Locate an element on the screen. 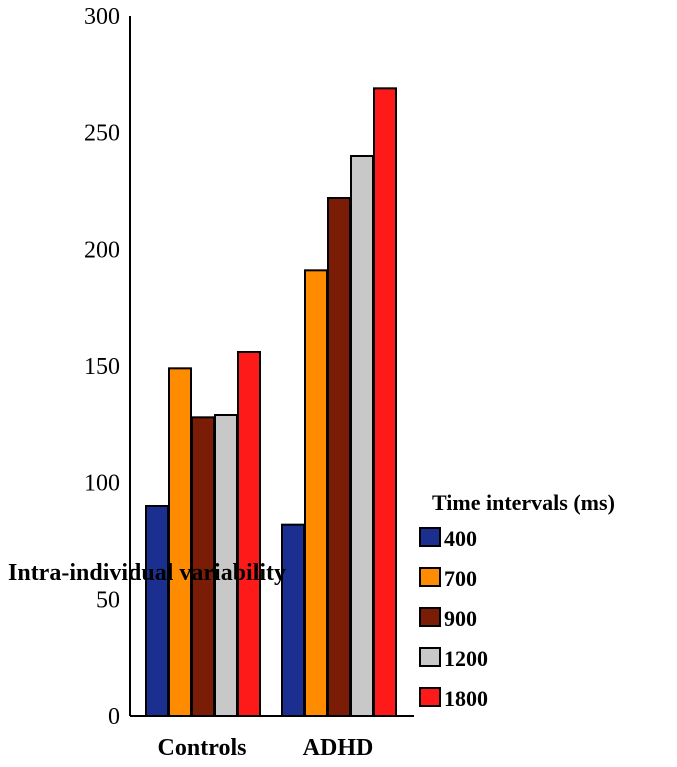 The width and height of the screenshot is (677, 767). x-category-label: ADHD is located at coordinates (338, 748).